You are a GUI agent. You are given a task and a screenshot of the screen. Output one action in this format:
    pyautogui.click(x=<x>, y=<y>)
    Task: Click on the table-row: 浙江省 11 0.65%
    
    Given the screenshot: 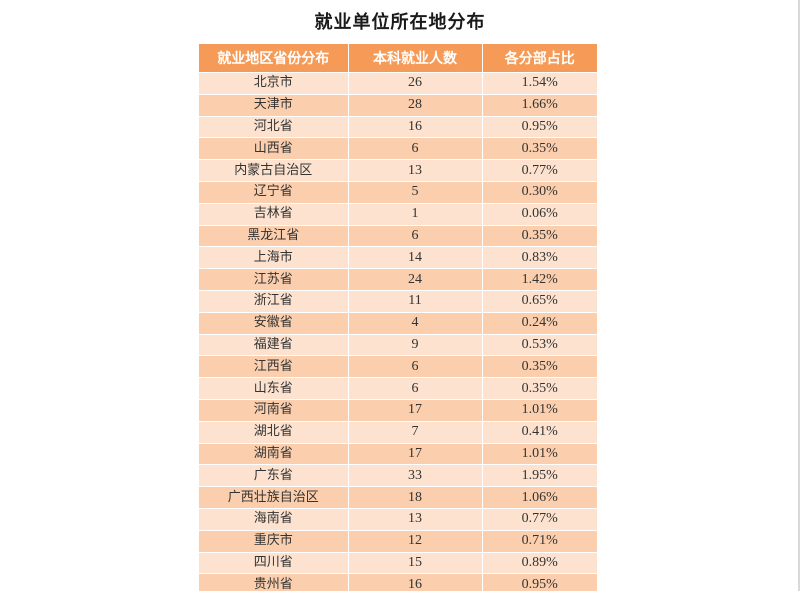 What is the action you would take?
    pyautogui.click(x=398, y=301)
    